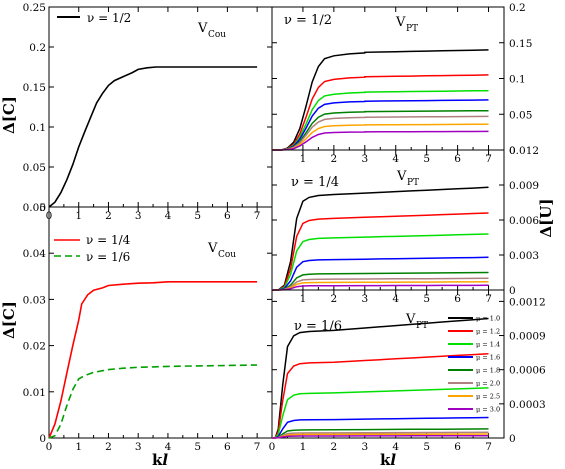 The image size is (565, 469). What do you see at coordinates (488, 410) in the screenshot?
I see `legend-label: μ = 3.0` at bounding box center [488, 410].